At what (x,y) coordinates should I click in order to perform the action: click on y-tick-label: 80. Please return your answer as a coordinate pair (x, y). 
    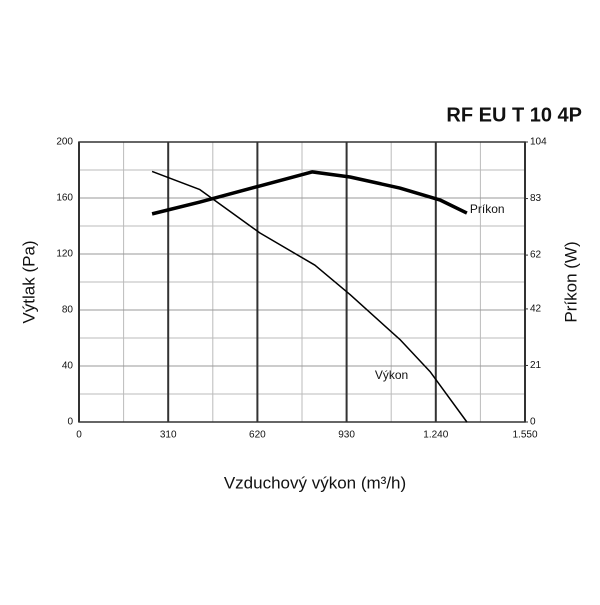
    Looking at the image, I should click on (68, 310).